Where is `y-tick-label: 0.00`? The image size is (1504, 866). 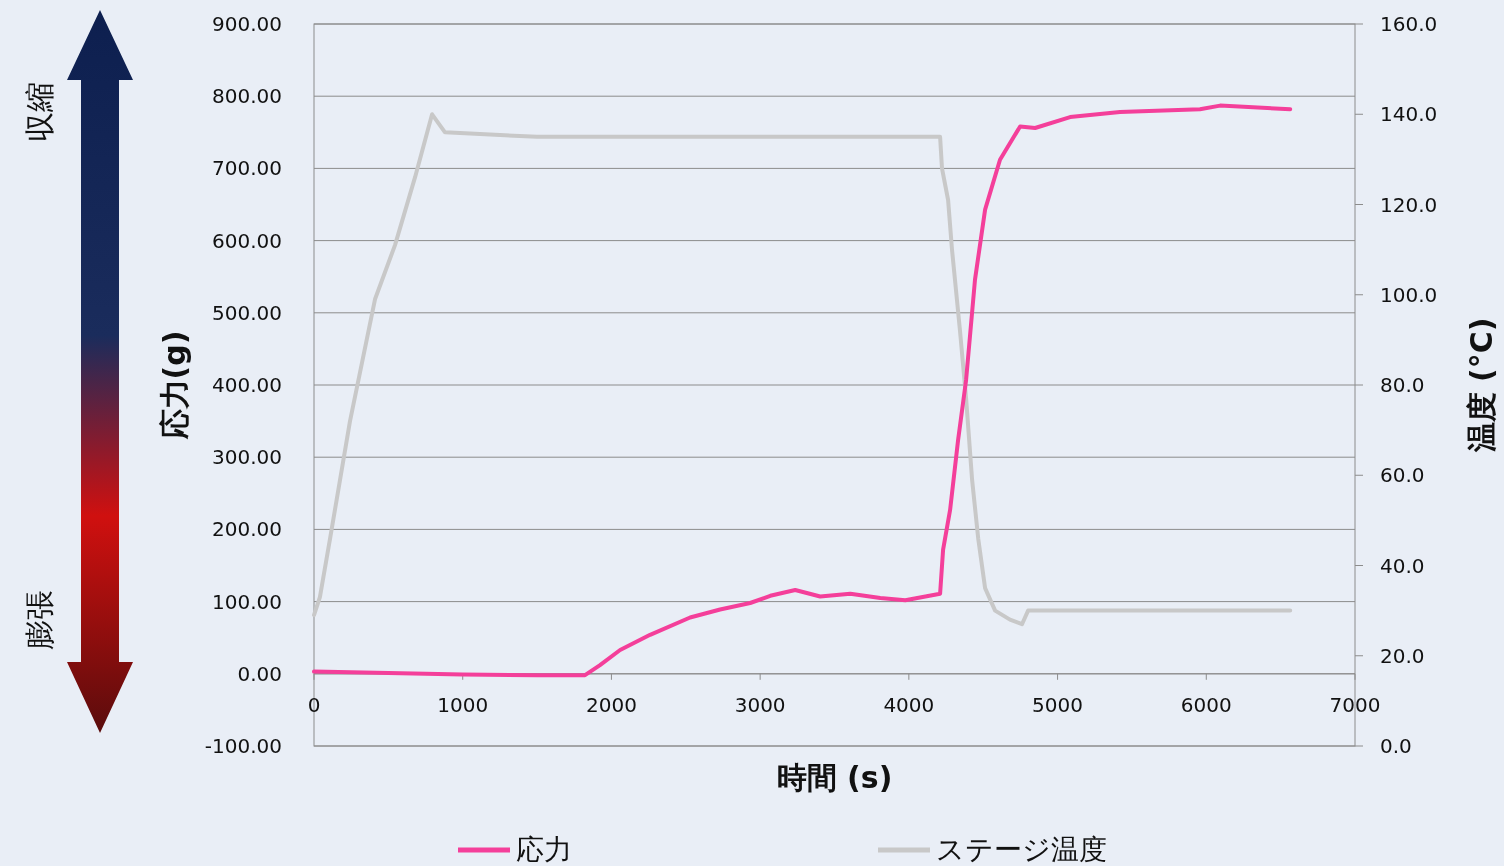 y-tick-label: 0.00 is located at coordinates (259, 673).